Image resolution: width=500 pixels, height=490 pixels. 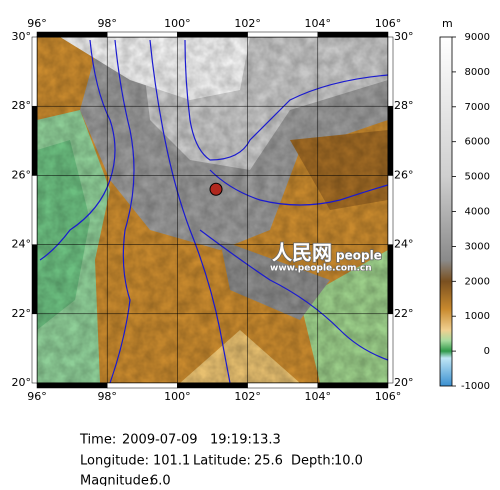 I want to click on lat-label-left: 26°, so click(x=22, y=174).